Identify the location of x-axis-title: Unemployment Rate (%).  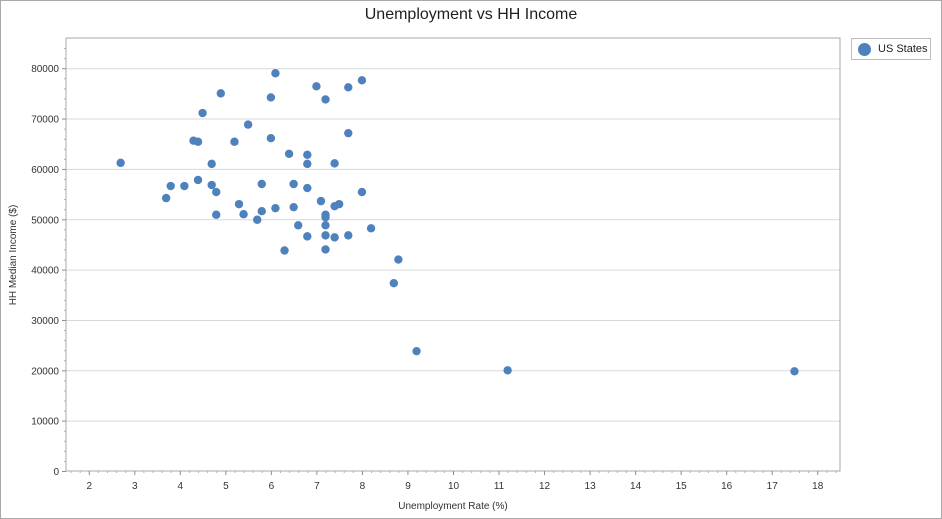
(452, 506).